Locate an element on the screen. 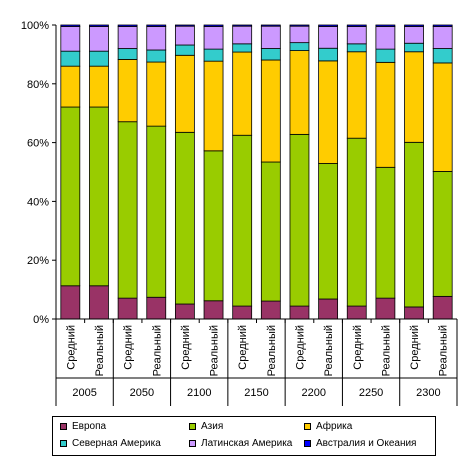 This screenshot has height=463, width=469. group-label: 2200 is located at coordinates (314, 393).